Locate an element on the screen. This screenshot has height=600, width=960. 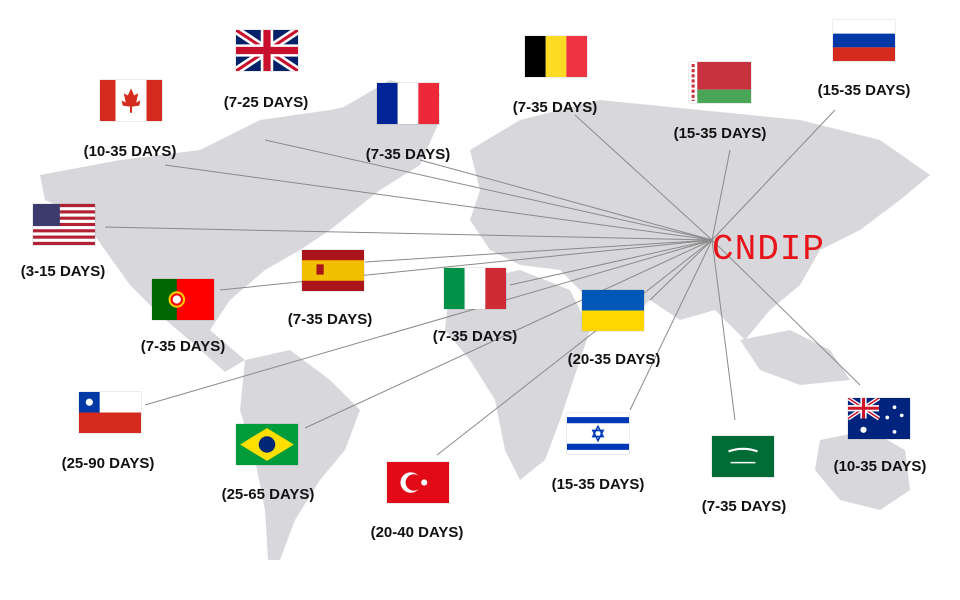
portugal-flag-icon is located at coordinates (183, 299).